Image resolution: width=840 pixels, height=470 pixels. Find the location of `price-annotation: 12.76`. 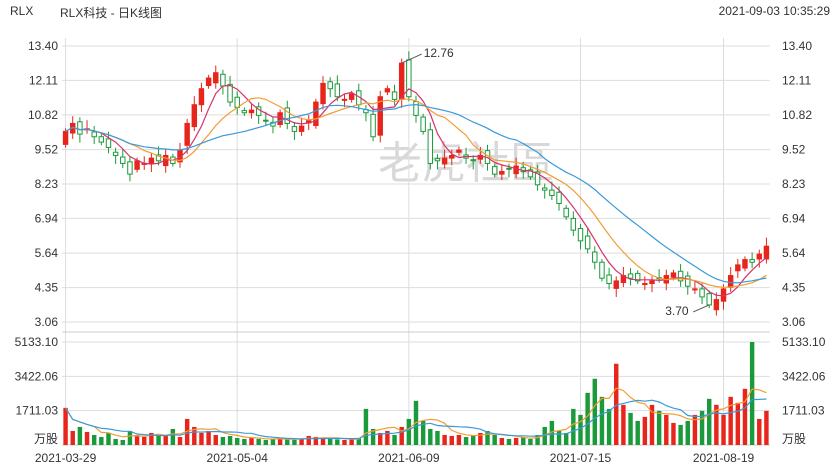

price-annotation: 12.76 is located at coordinates (439, 53).